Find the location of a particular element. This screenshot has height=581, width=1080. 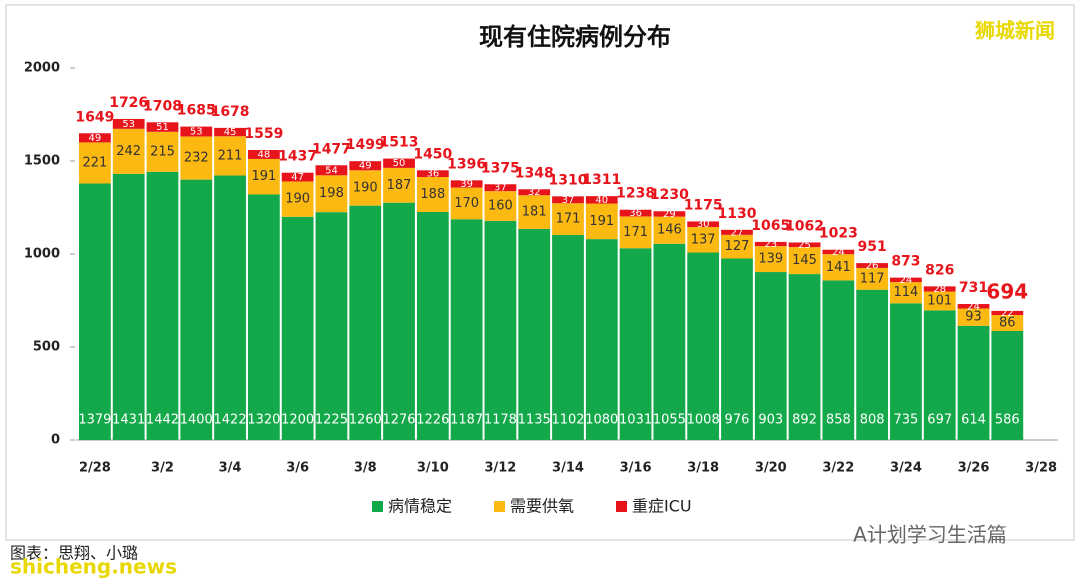

data-label: 53 is located at coordinates (128, 124).